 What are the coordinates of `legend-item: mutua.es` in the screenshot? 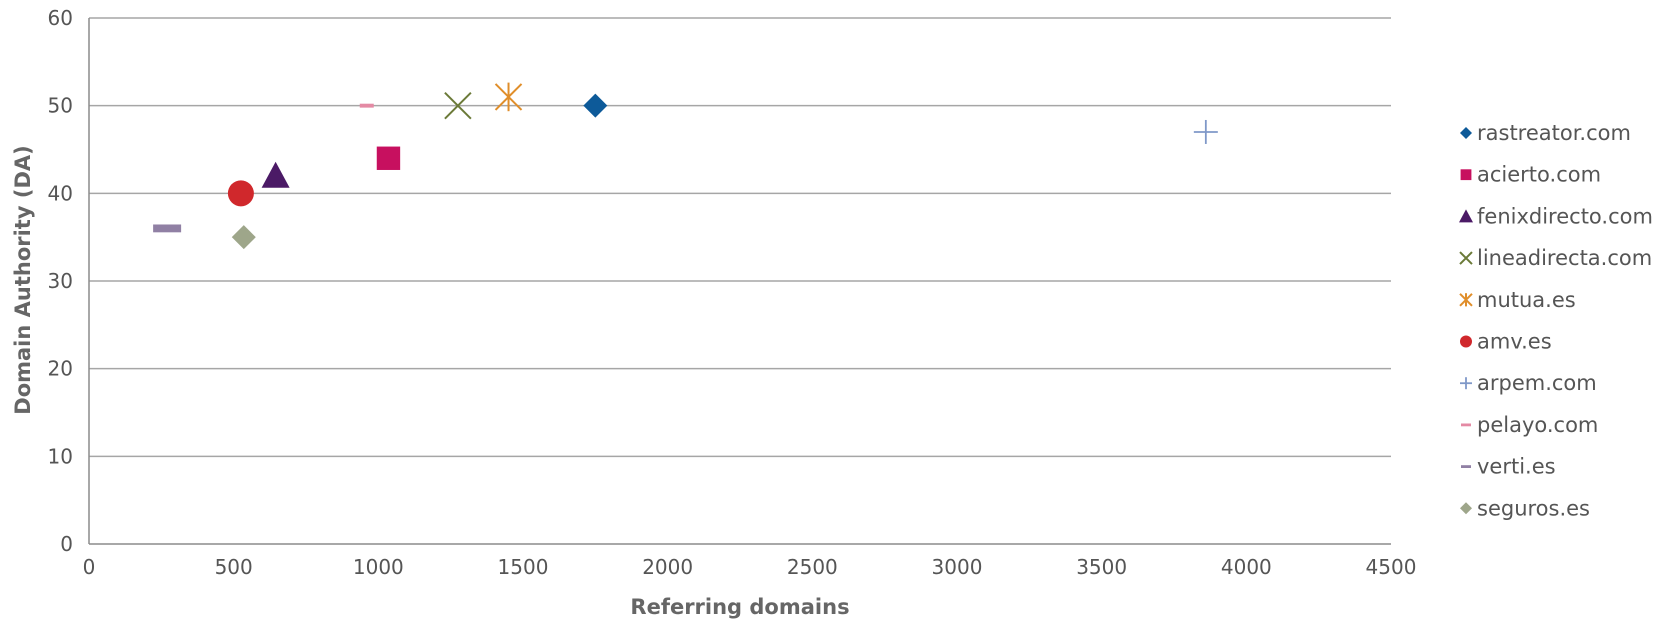 It's located at (1517, 300).